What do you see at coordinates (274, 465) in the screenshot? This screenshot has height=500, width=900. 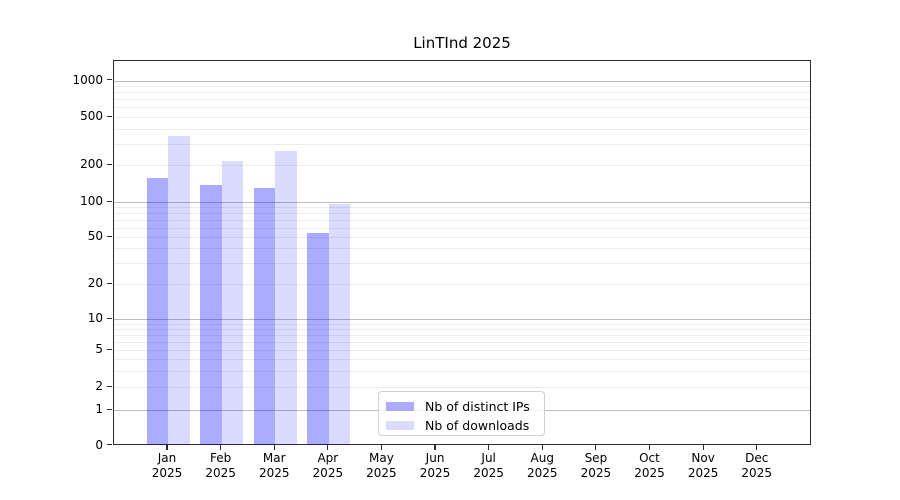 I see `x-tick-label-mar: Mar 2025` at bounding box center [274, 465].